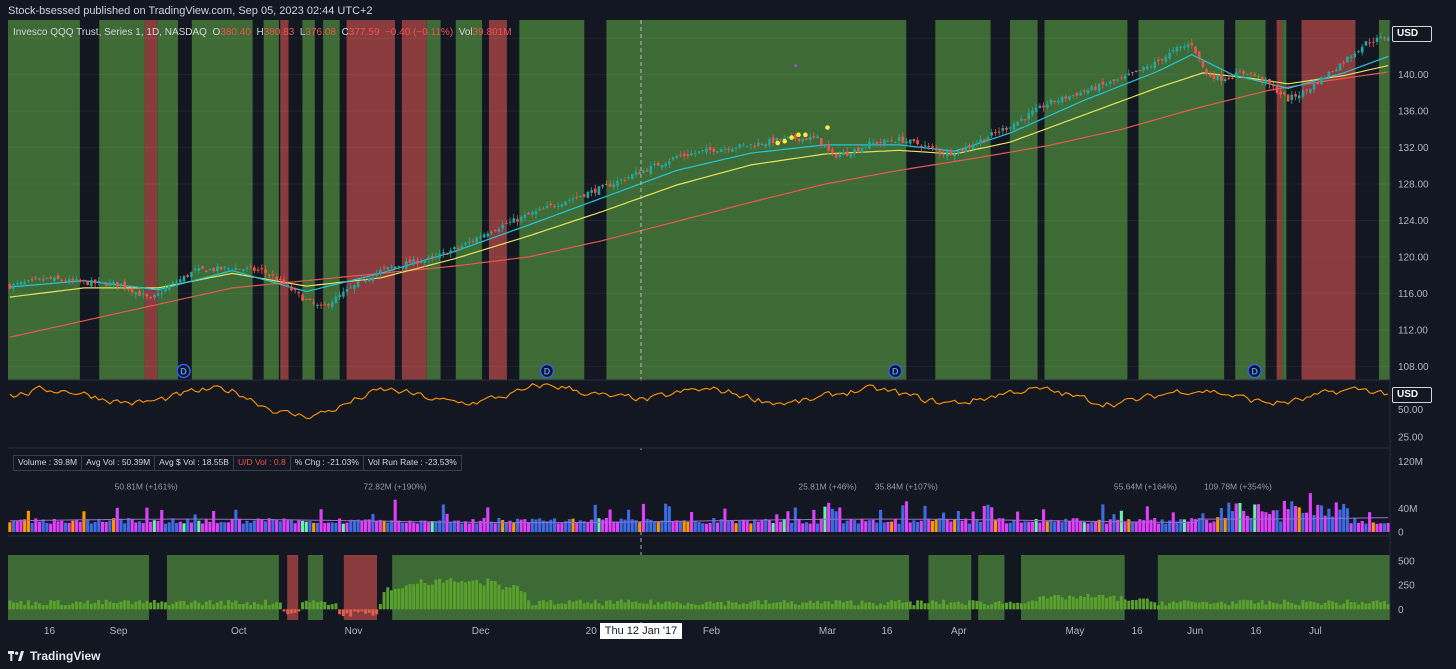 The image size is (1456, 669). Describe the element at coordinates (1412, 395) in the screenshot. I see `currency-badge-rs: USD` at that location.